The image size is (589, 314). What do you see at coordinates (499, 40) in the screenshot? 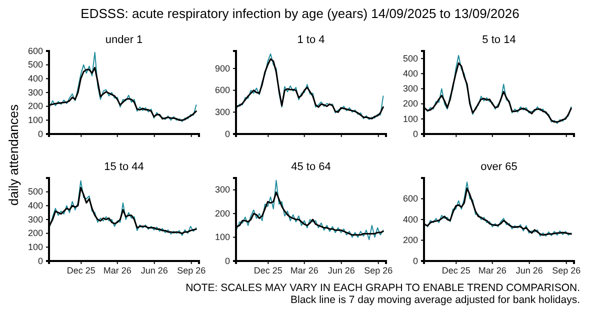
I see `chart-title: 5 to 14` at bounding box center [499, 40].